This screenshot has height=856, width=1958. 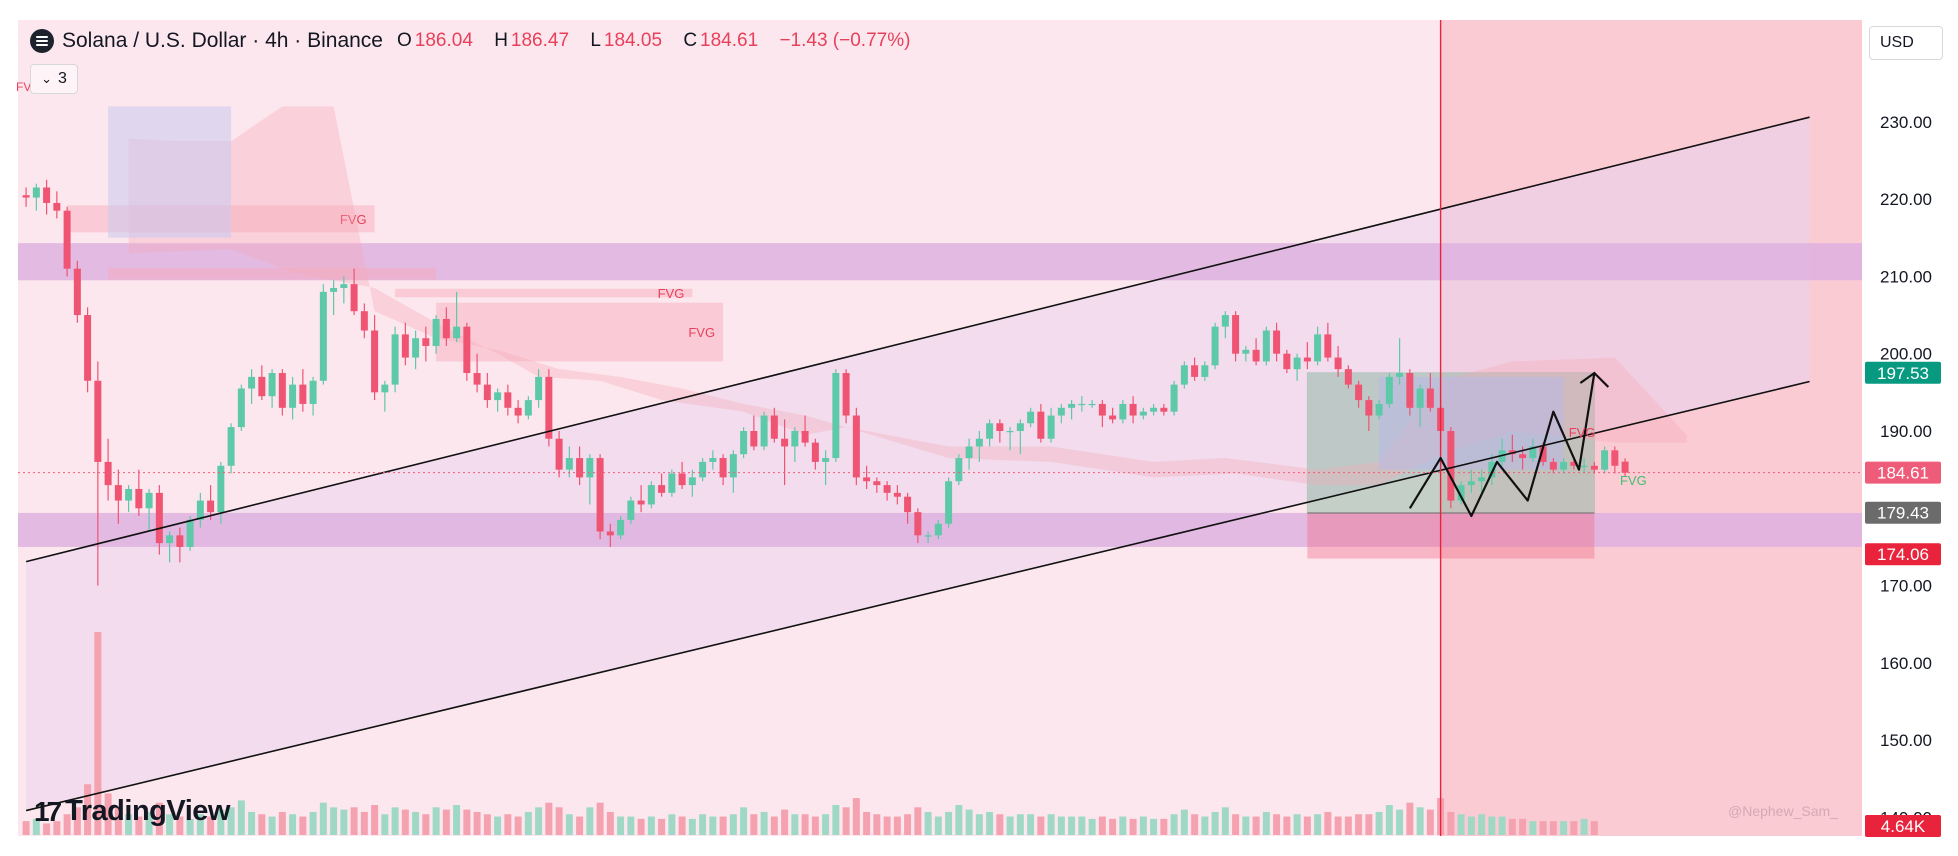 What do you see at coordinates (1906, 354) in the screenshot?
I see `price-tick-label: 200.00` at bounding box center [1906, 354].